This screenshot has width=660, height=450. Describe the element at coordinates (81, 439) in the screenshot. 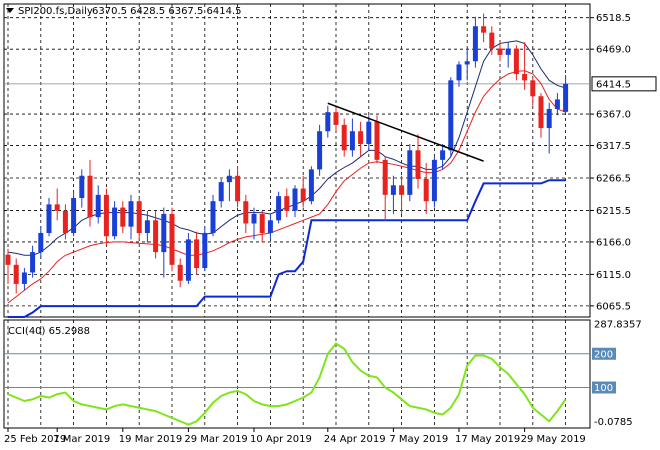

I see `date-tick-label: 7 Mar 2019` at that location.